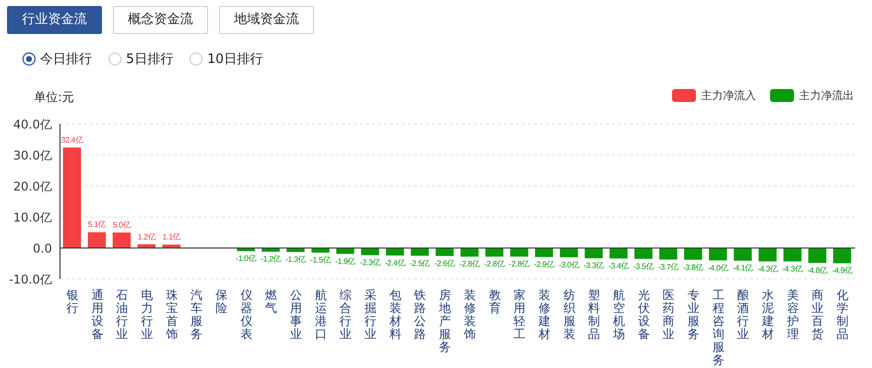 The height and width of the screenshot is (368, 872). What do you see at coordinates (569, 314) in the screenshot?
I see `x-tick-label: 纺织服装` at bounding box center [569, 314].